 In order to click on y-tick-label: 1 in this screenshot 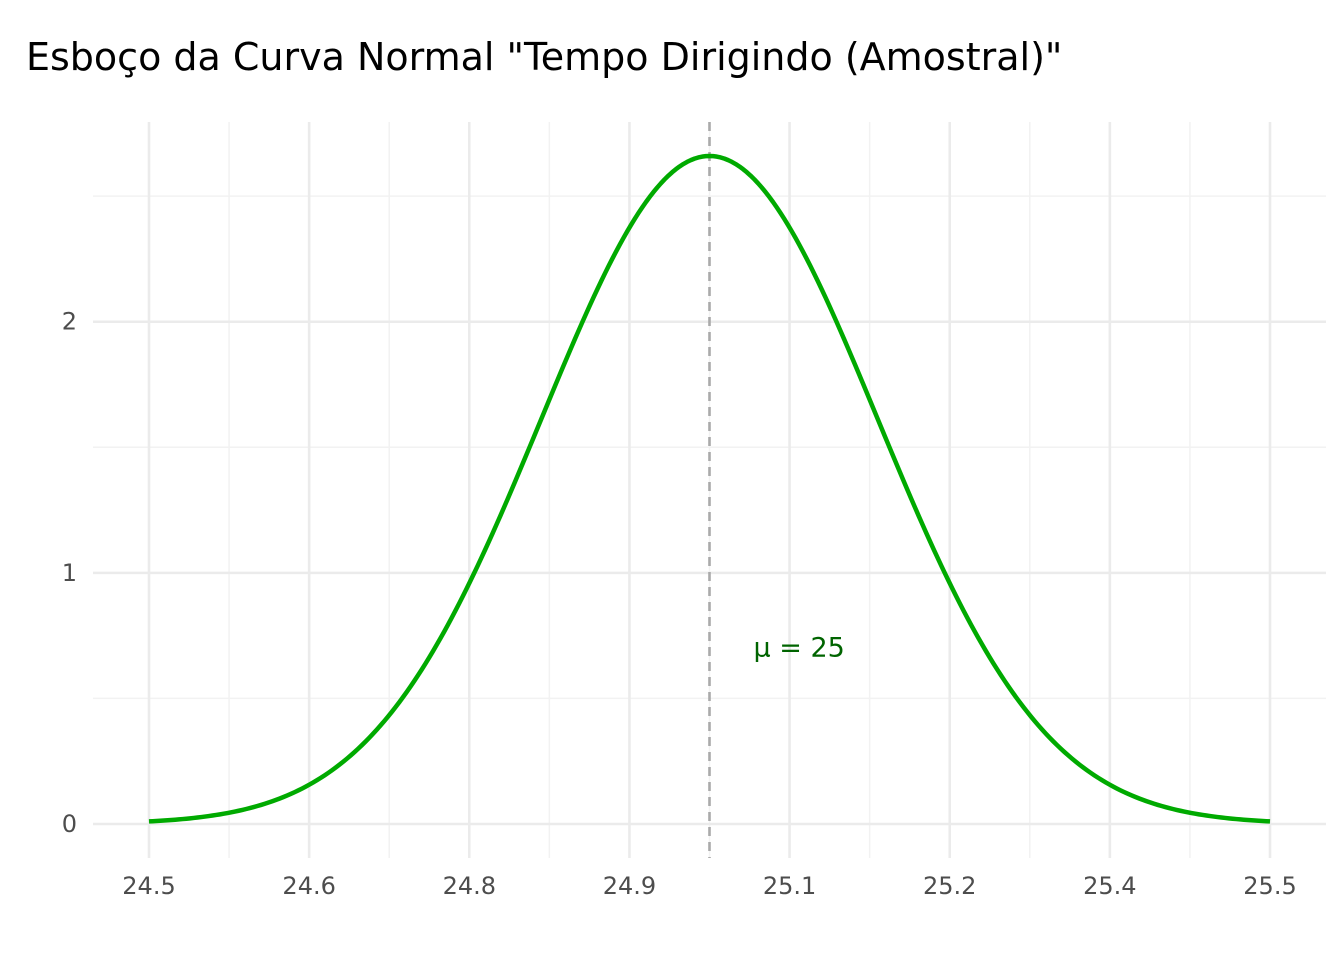, I will do `click(69, 573)`.